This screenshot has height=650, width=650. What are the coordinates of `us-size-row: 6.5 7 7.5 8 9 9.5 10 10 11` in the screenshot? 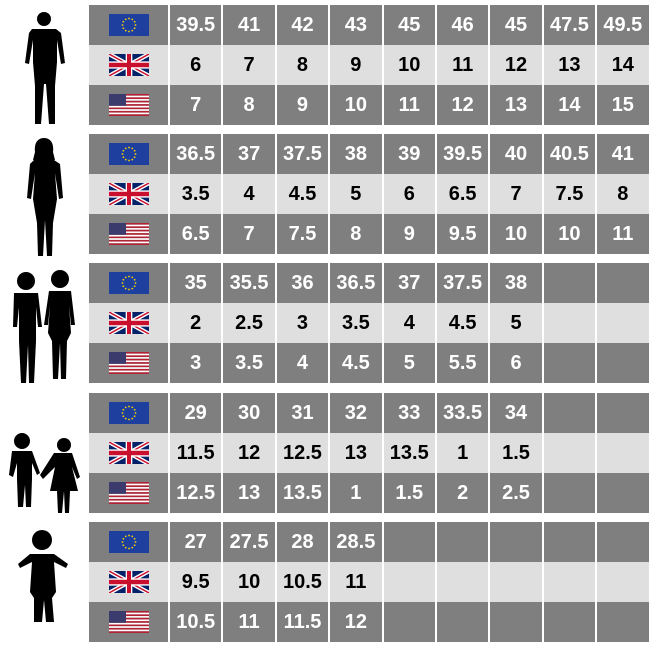 It's located at (369, 234).